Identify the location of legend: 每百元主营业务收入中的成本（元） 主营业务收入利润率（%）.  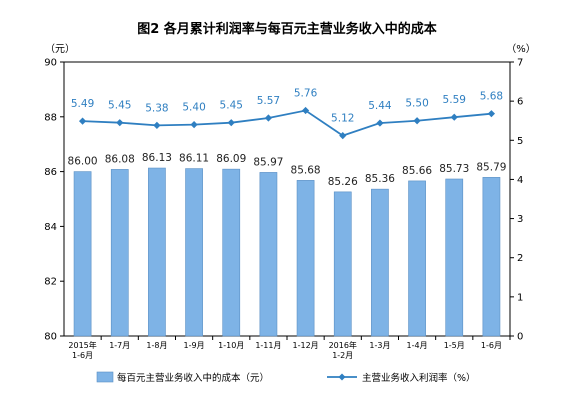
(286, 377).